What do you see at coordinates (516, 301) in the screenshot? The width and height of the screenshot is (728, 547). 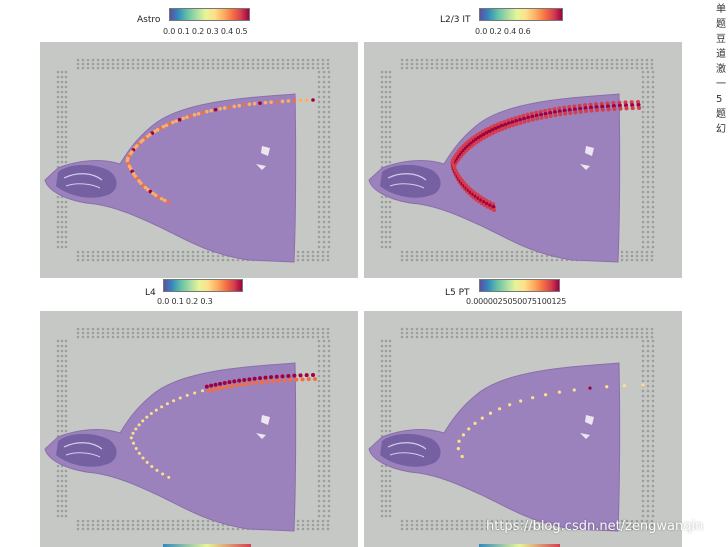 I see `colorbar-ticks: 0.0000025050075100125` at bounding box center [516, 301].